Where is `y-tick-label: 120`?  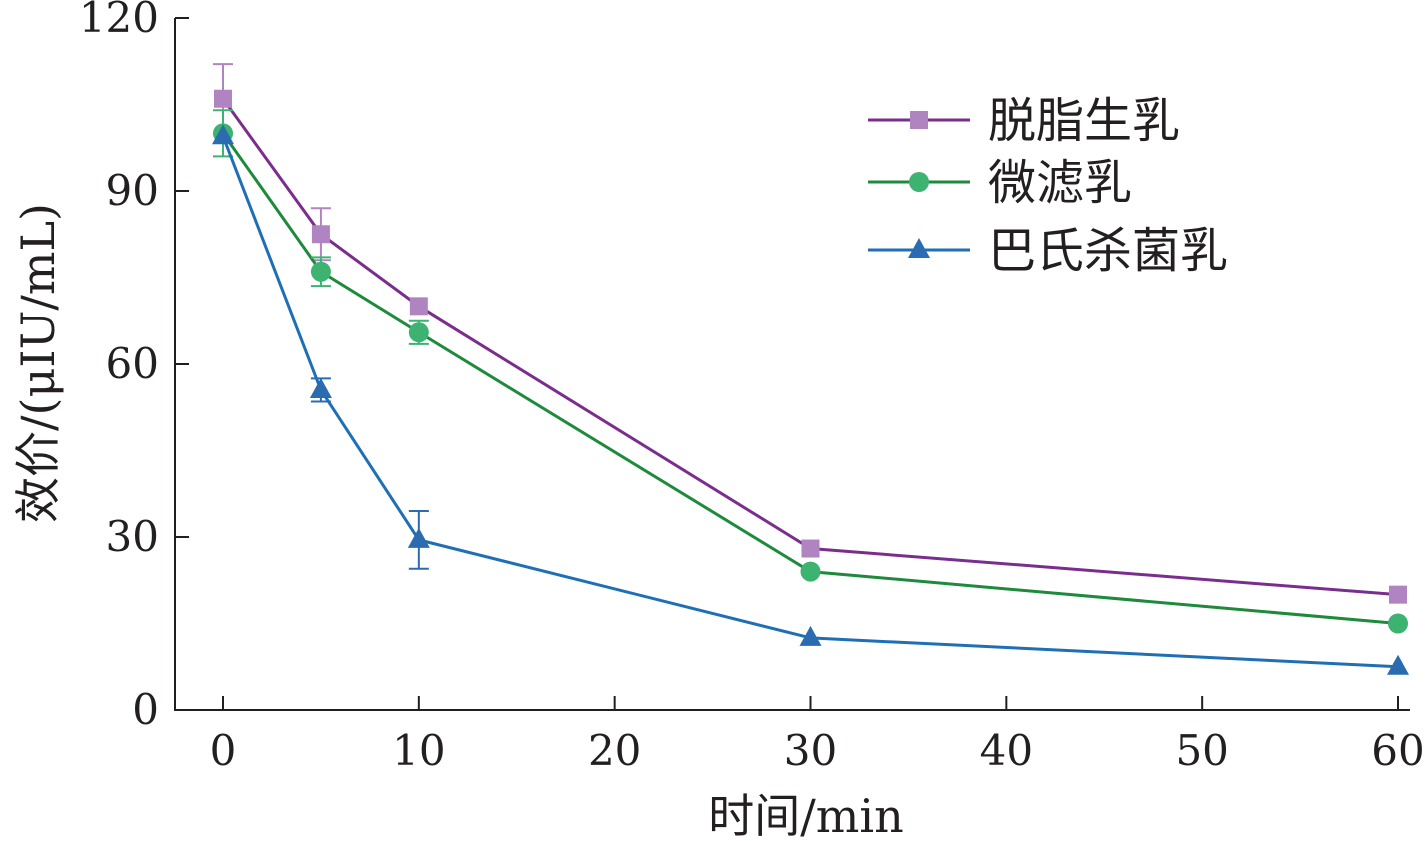
y-tick-label: 120 is located at coordinates (119, 21).